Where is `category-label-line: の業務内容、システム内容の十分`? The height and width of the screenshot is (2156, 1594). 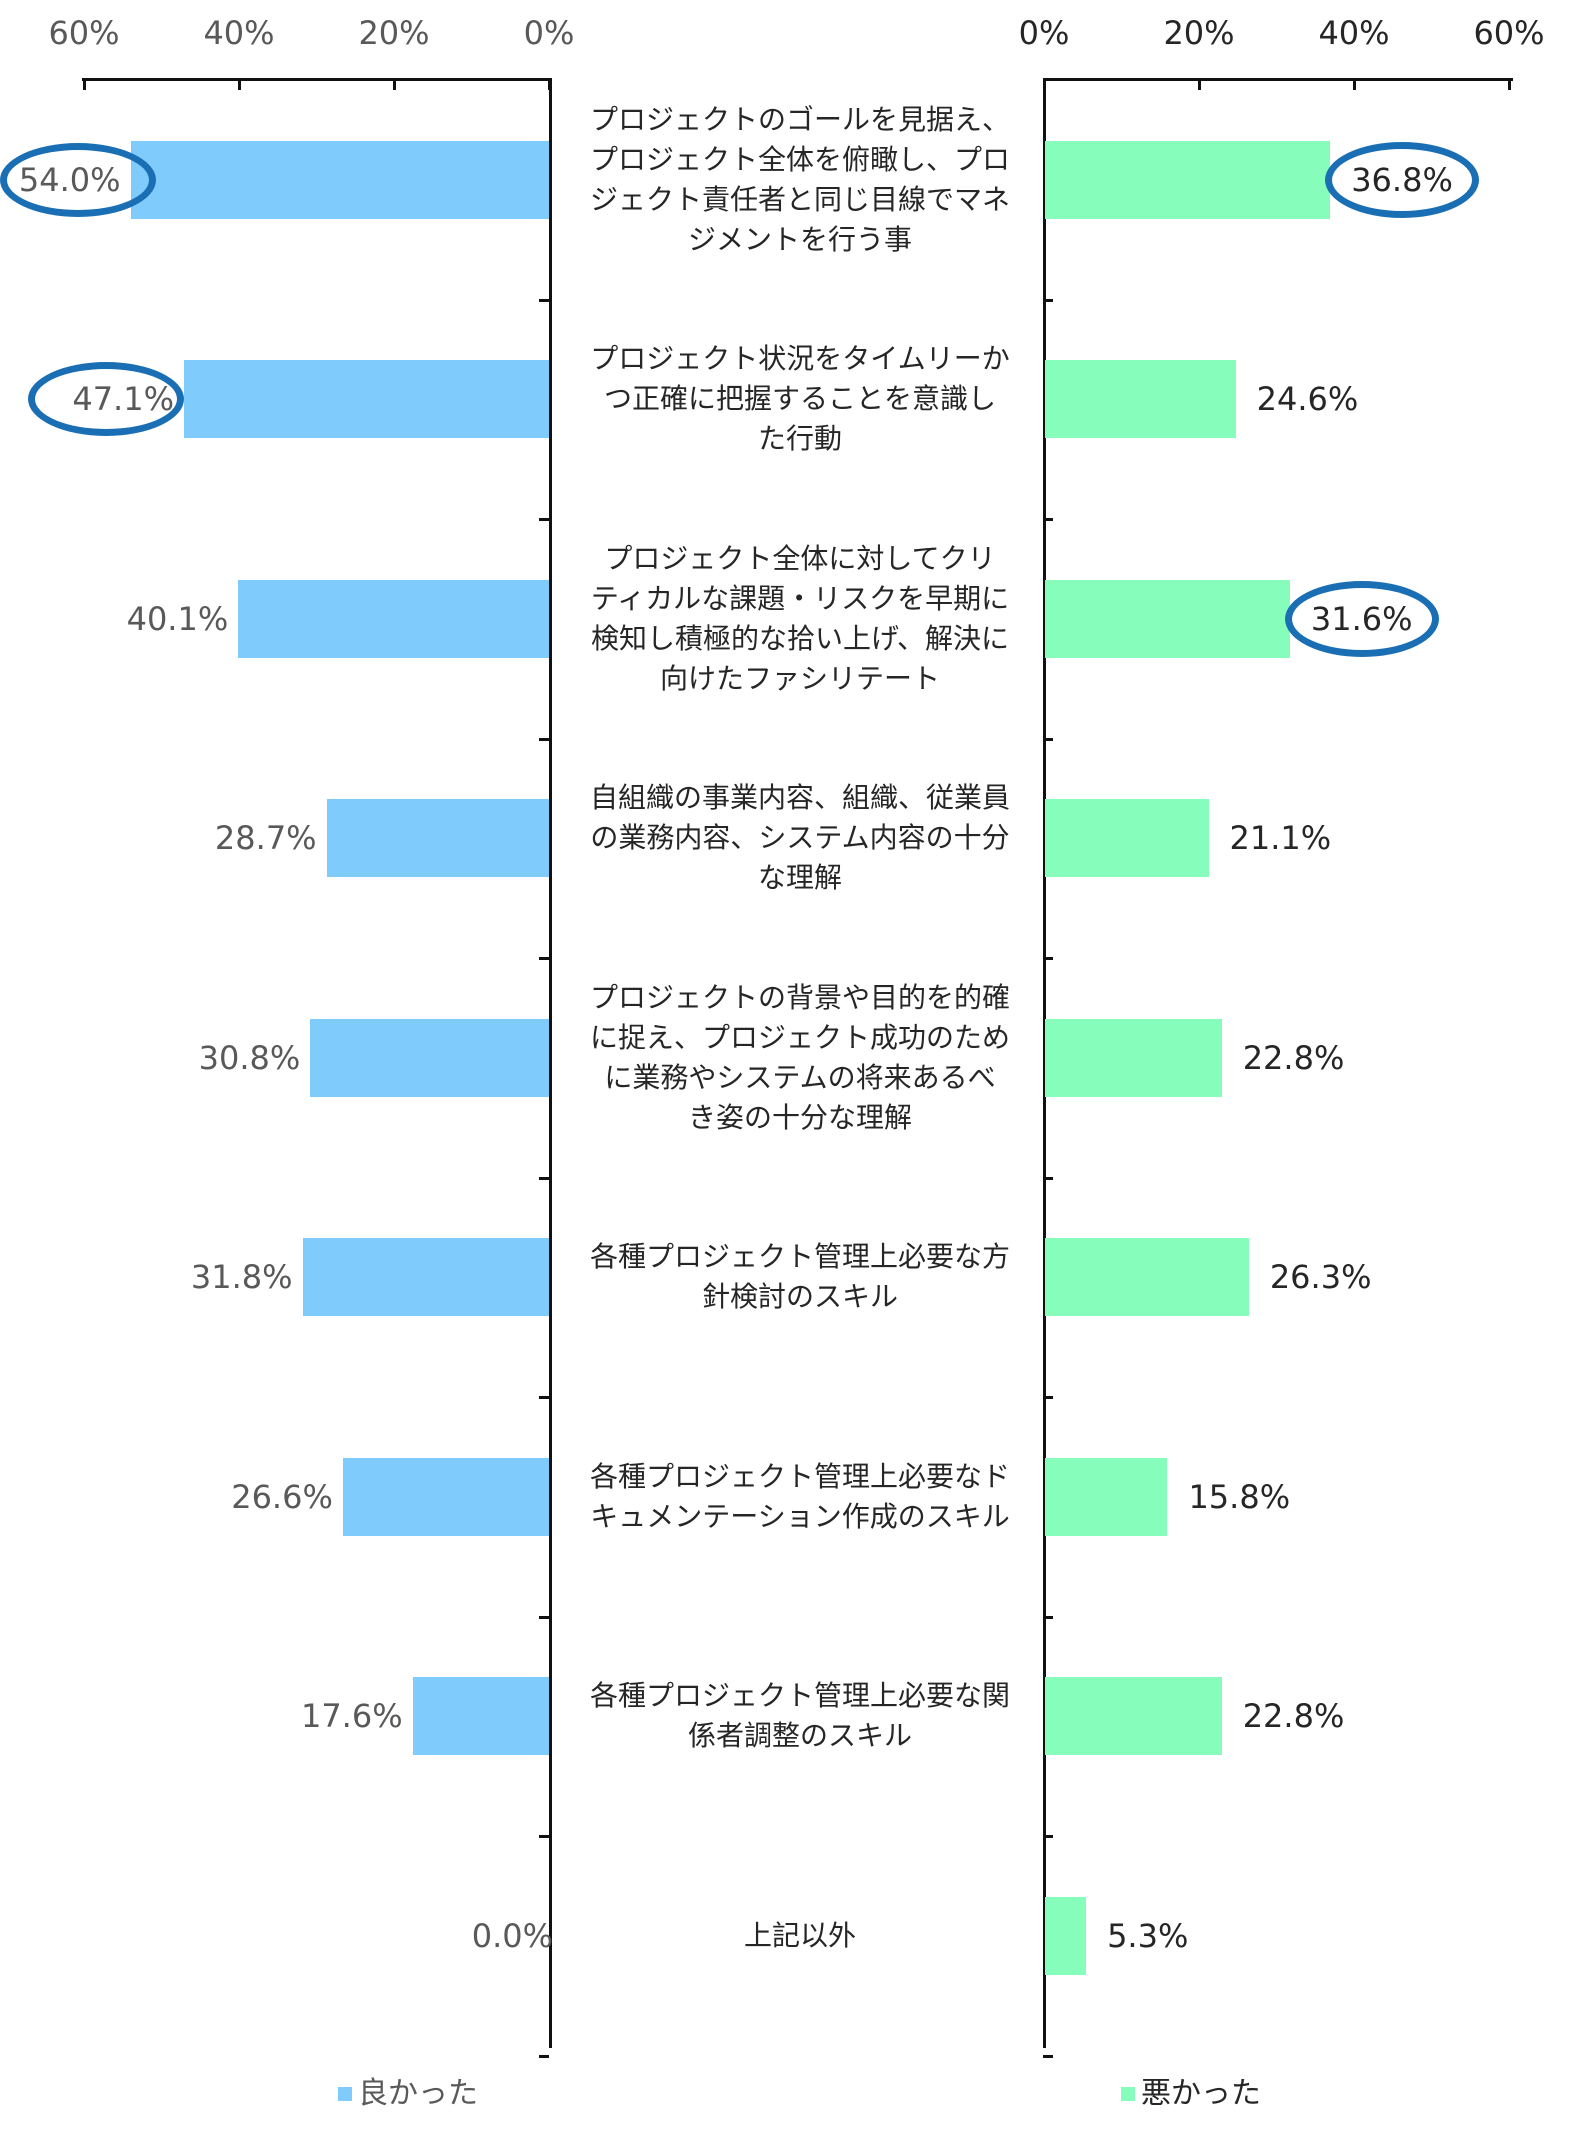 category-label-line: の業務内容、システム内容の十分 is located at coordinates (800, 838).